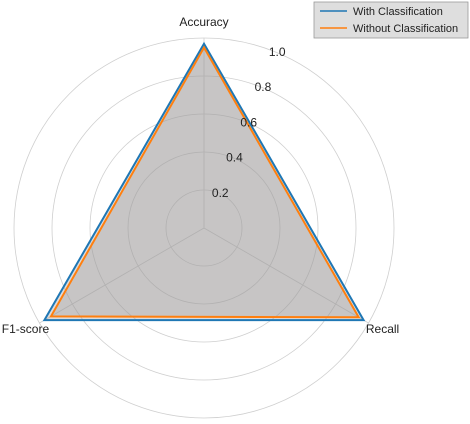 The height and width of the screenshot is (424, 470). Describe the element at coordinates (220, 193) in the screenshot. I see `radial-tick-label: 0.2` at that location.